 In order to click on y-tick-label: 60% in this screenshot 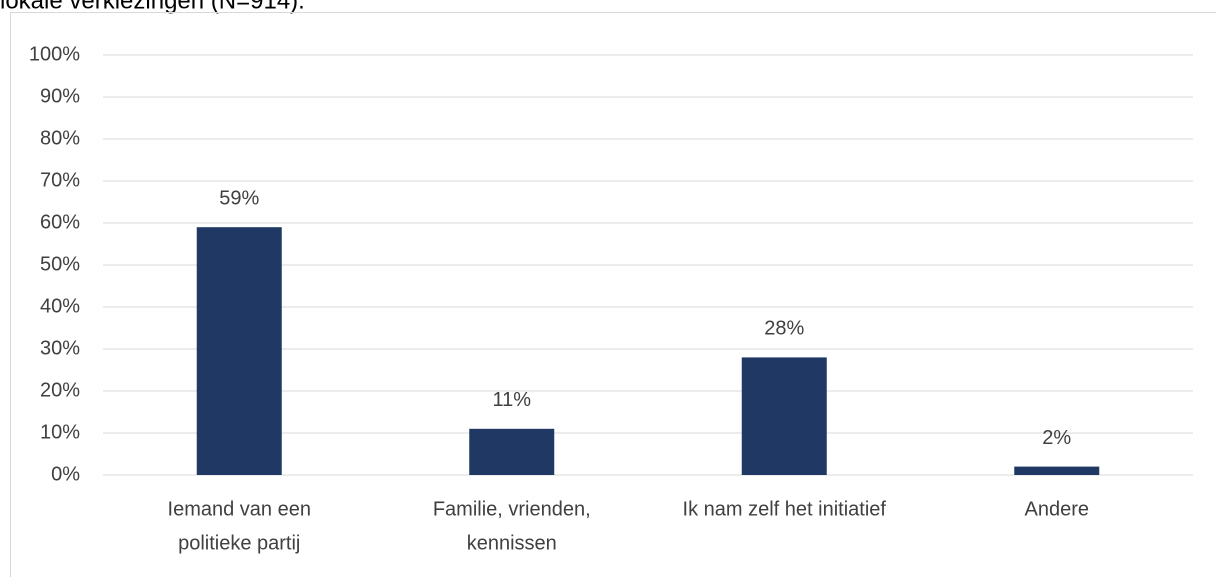, I will do `click(60, 222)`.